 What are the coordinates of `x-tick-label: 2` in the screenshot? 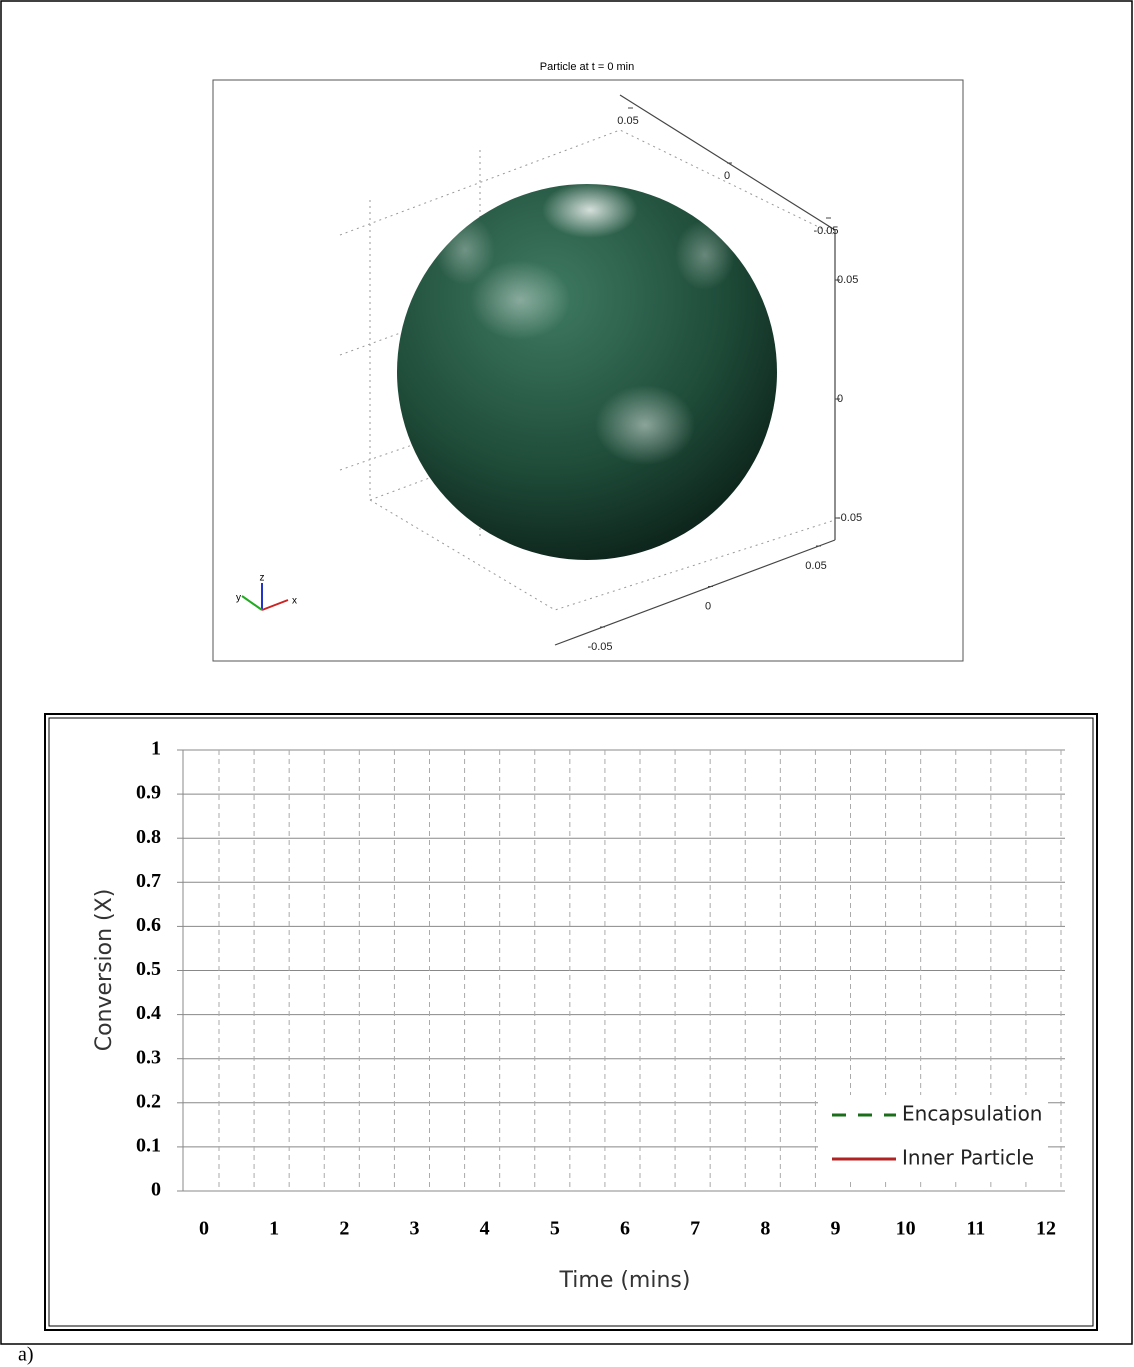 It's located at (344, 1229).